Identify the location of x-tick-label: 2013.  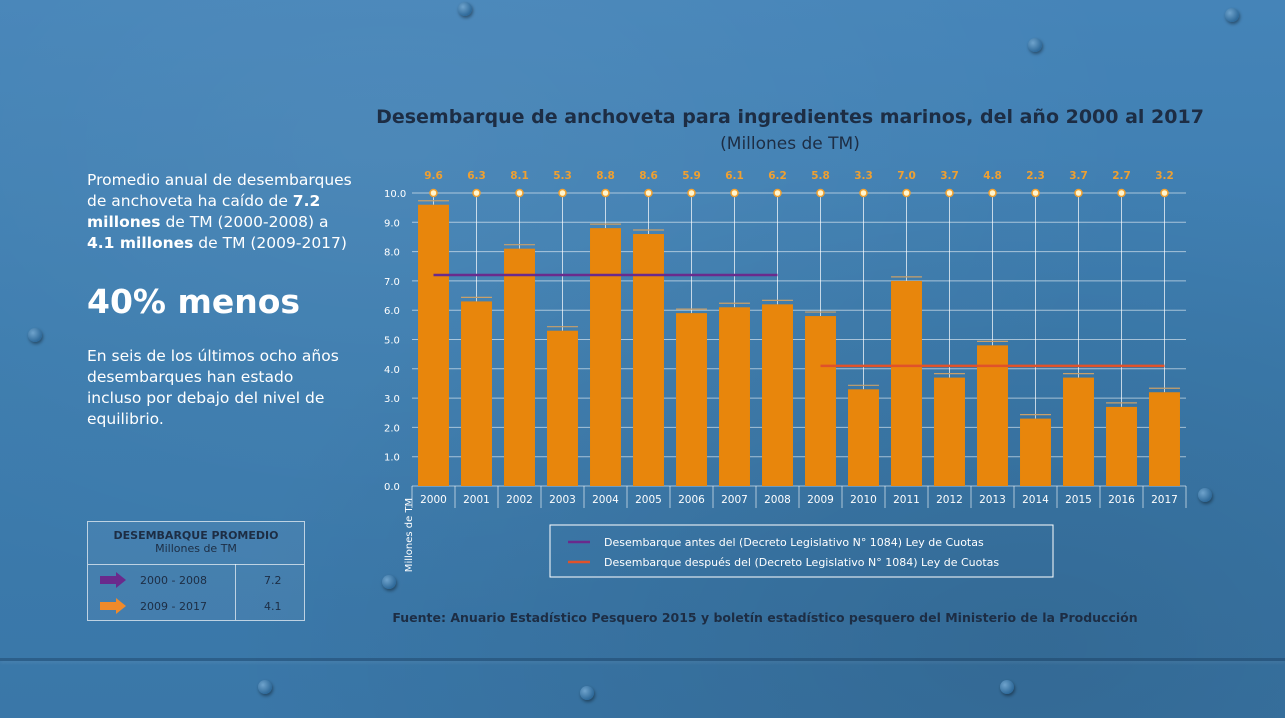
(992, 500).